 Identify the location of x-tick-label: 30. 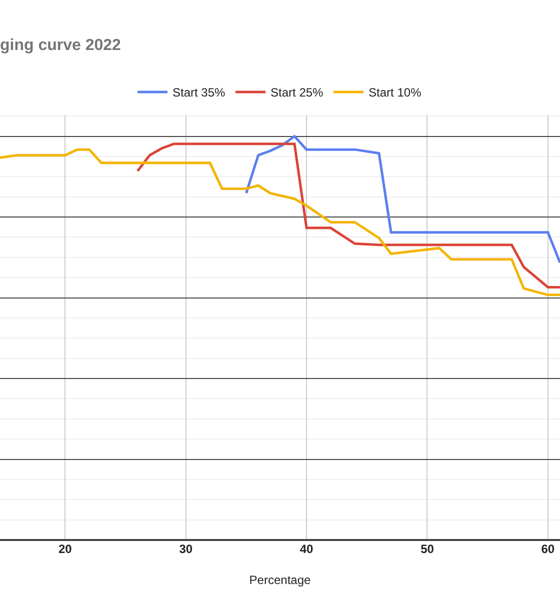
(186, 549).